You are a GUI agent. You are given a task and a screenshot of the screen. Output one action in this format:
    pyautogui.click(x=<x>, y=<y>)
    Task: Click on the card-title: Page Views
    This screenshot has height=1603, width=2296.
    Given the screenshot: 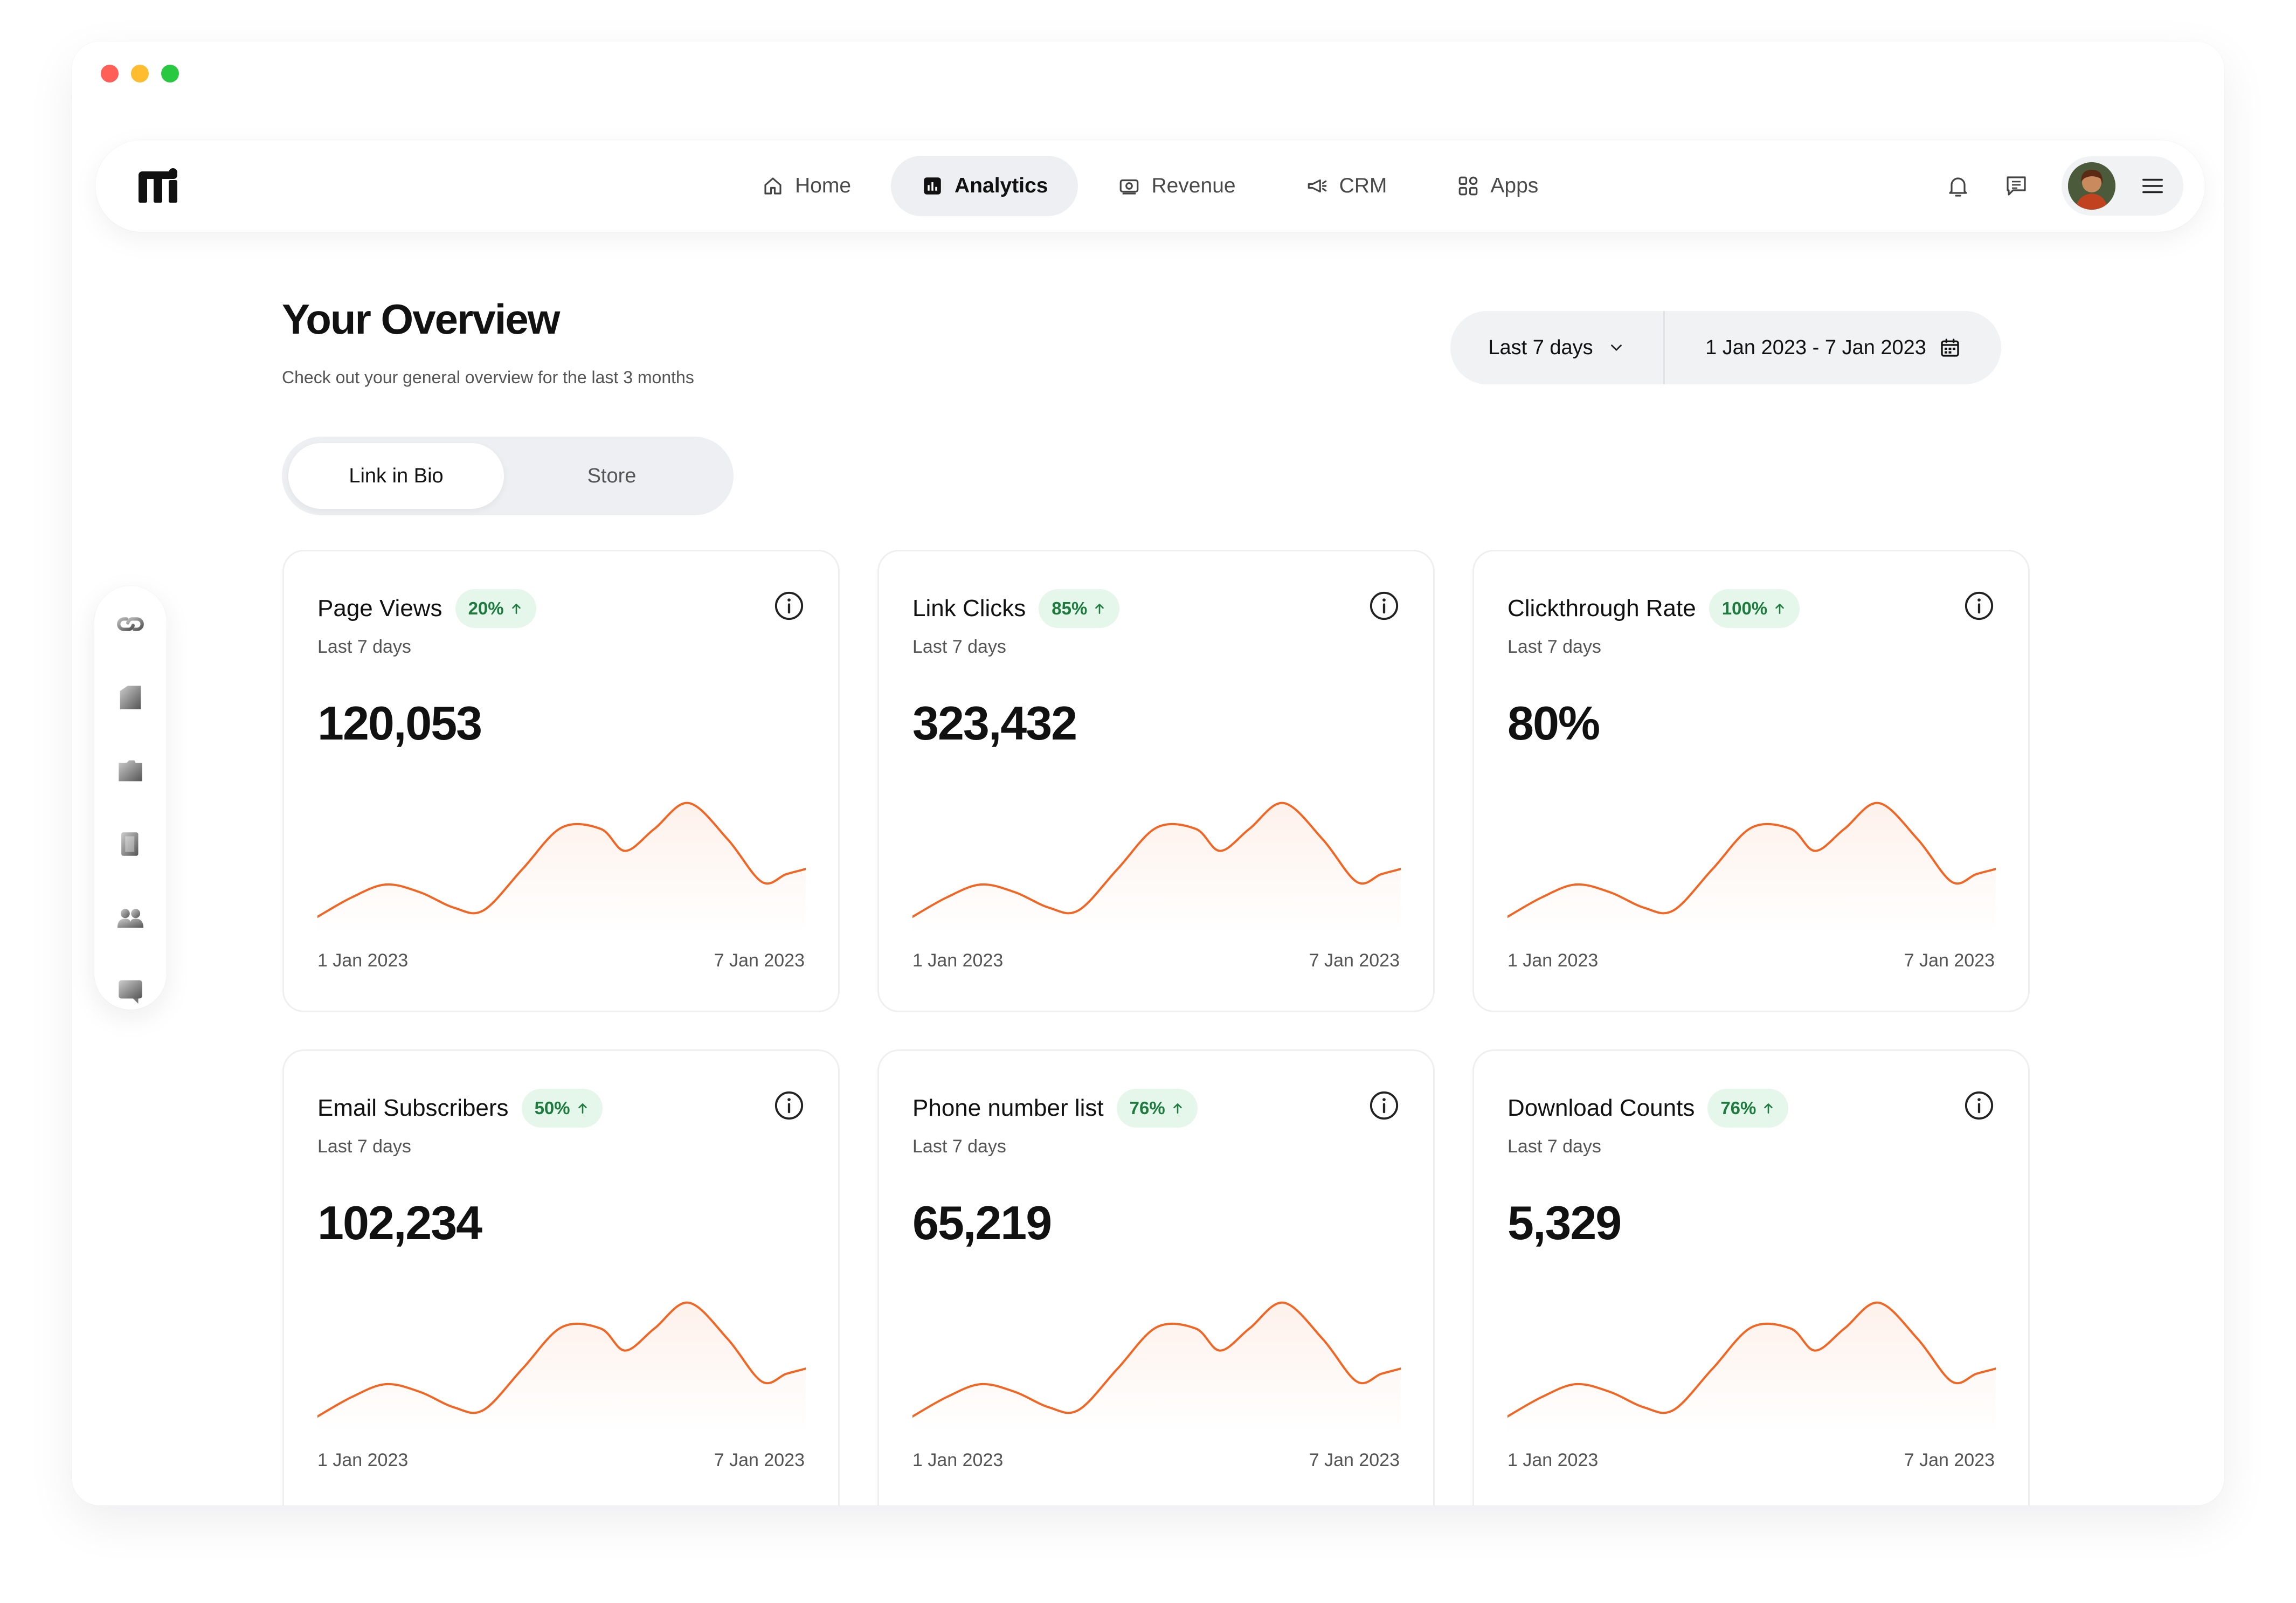 What is the action you would take?
    pyautogui.click(x=379, y=608)
    